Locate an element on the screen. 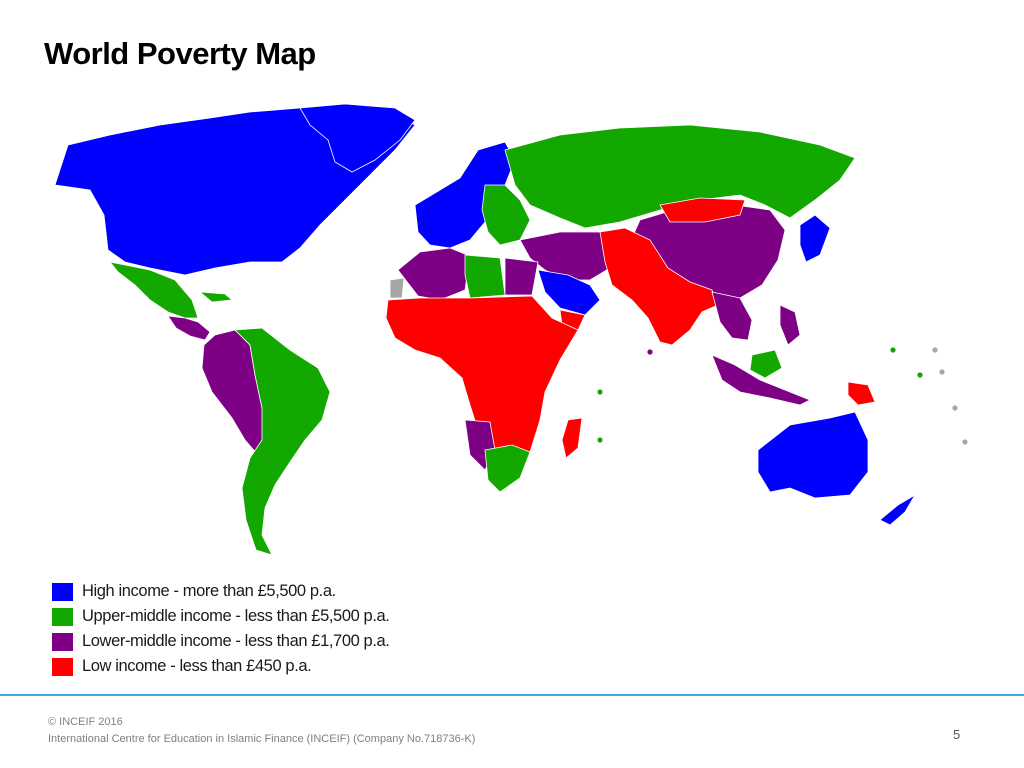  region-borneo is located at coordinates (766, 364).